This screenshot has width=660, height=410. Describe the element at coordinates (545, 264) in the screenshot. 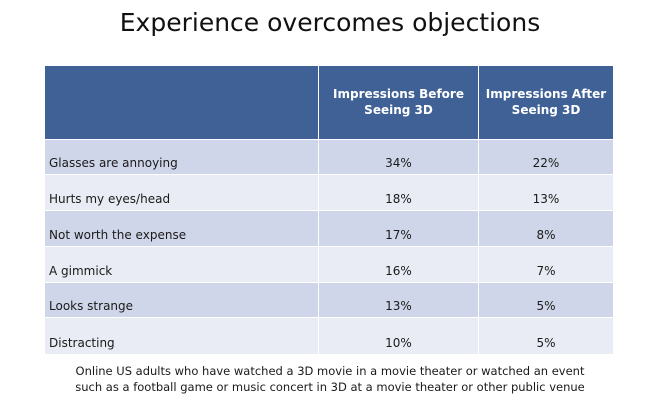

I see `after-value: 7%` at that location.